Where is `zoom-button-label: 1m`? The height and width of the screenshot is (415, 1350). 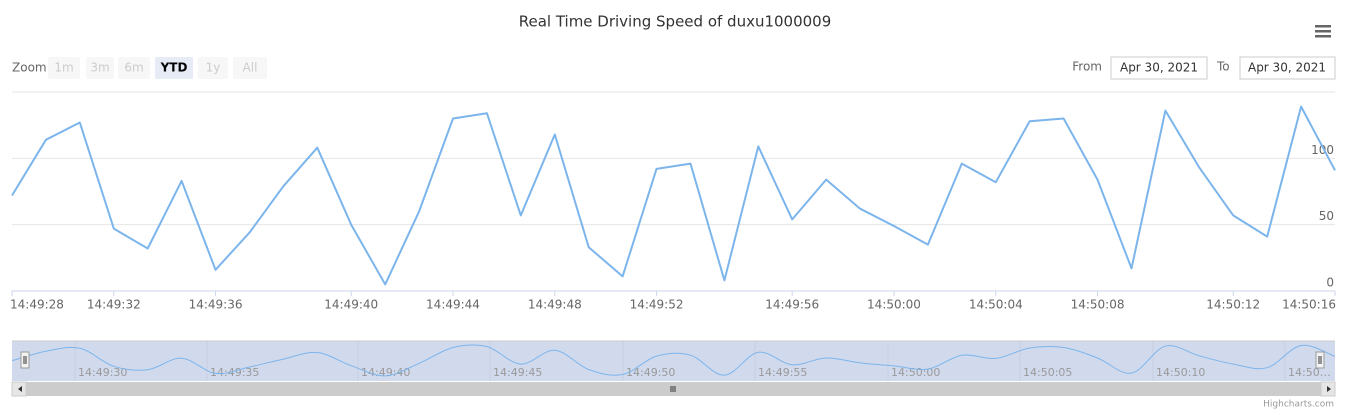 zoom-button-label: 1m is located at coordinates (63, 68).